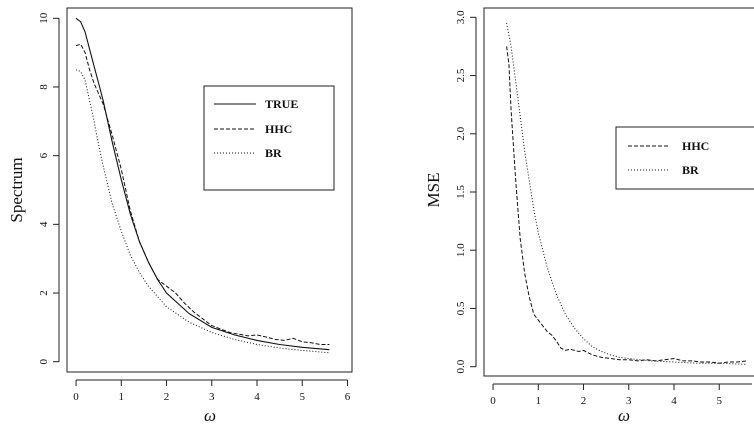  Describe the element at coordinates (461, 192) in the screenshot. I see `y-tick-label: 1.5` at that location.